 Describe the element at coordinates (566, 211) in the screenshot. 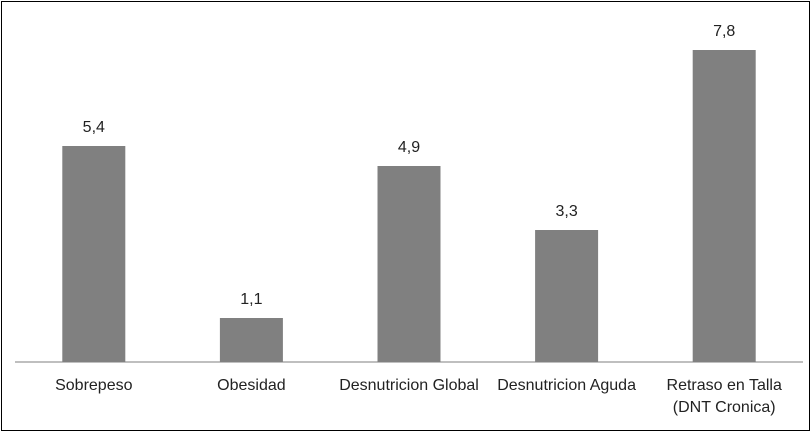

I see `data-label: 3,3` at that location.